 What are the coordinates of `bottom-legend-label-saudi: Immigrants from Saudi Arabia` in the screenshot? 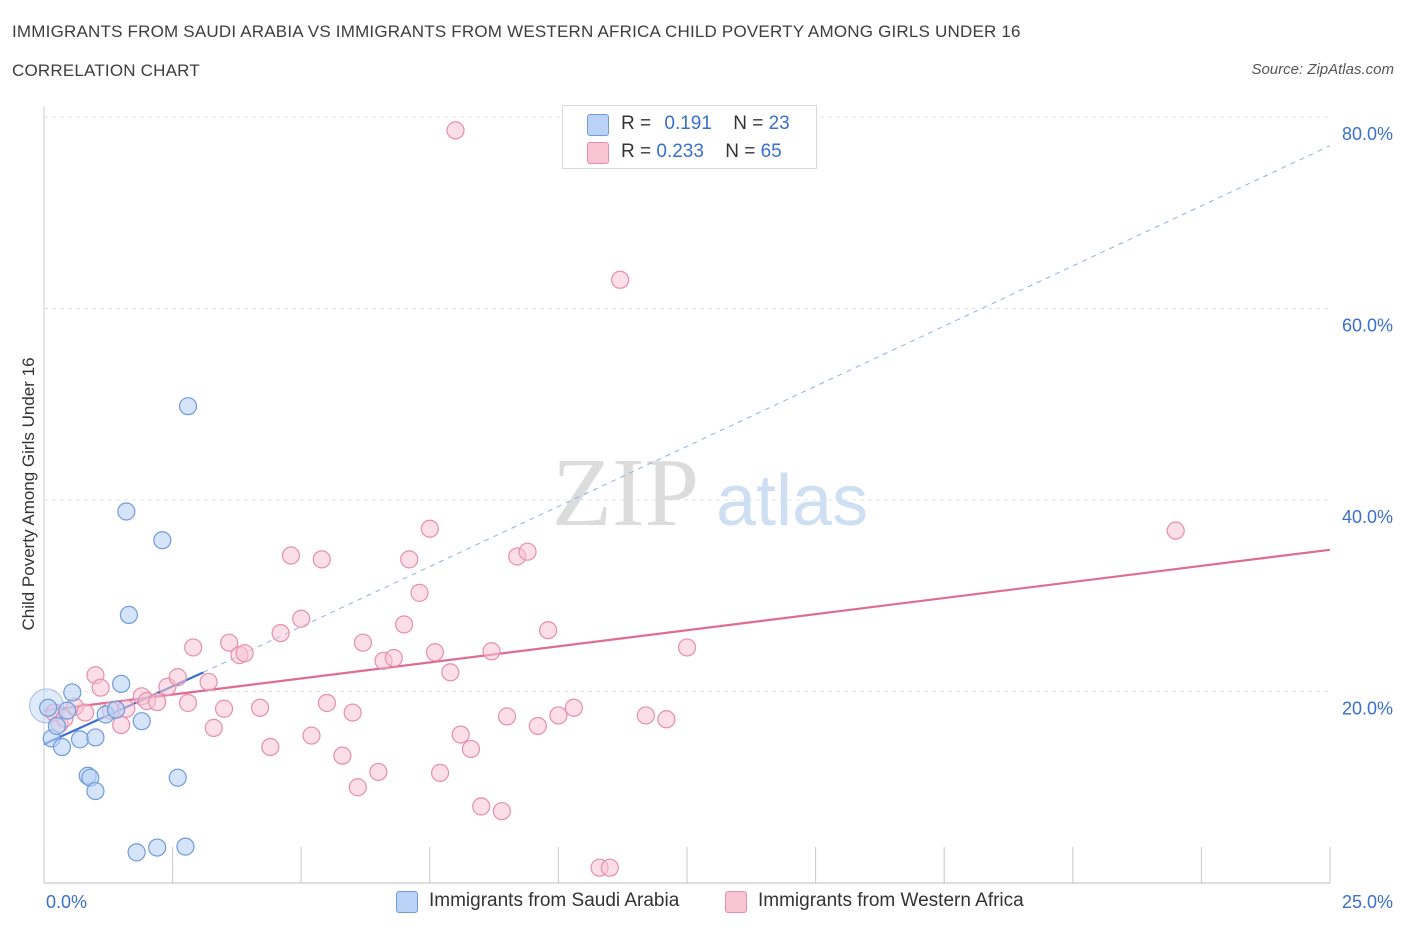 It's located at (554, 900).